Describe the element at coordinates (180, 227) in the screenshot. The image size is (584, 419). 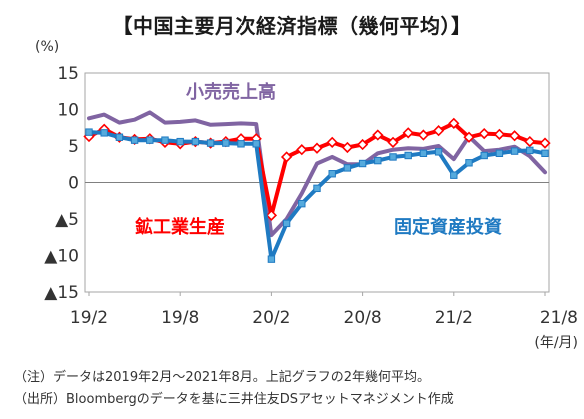
I see `series-label: 鉱工業生産` at that location.